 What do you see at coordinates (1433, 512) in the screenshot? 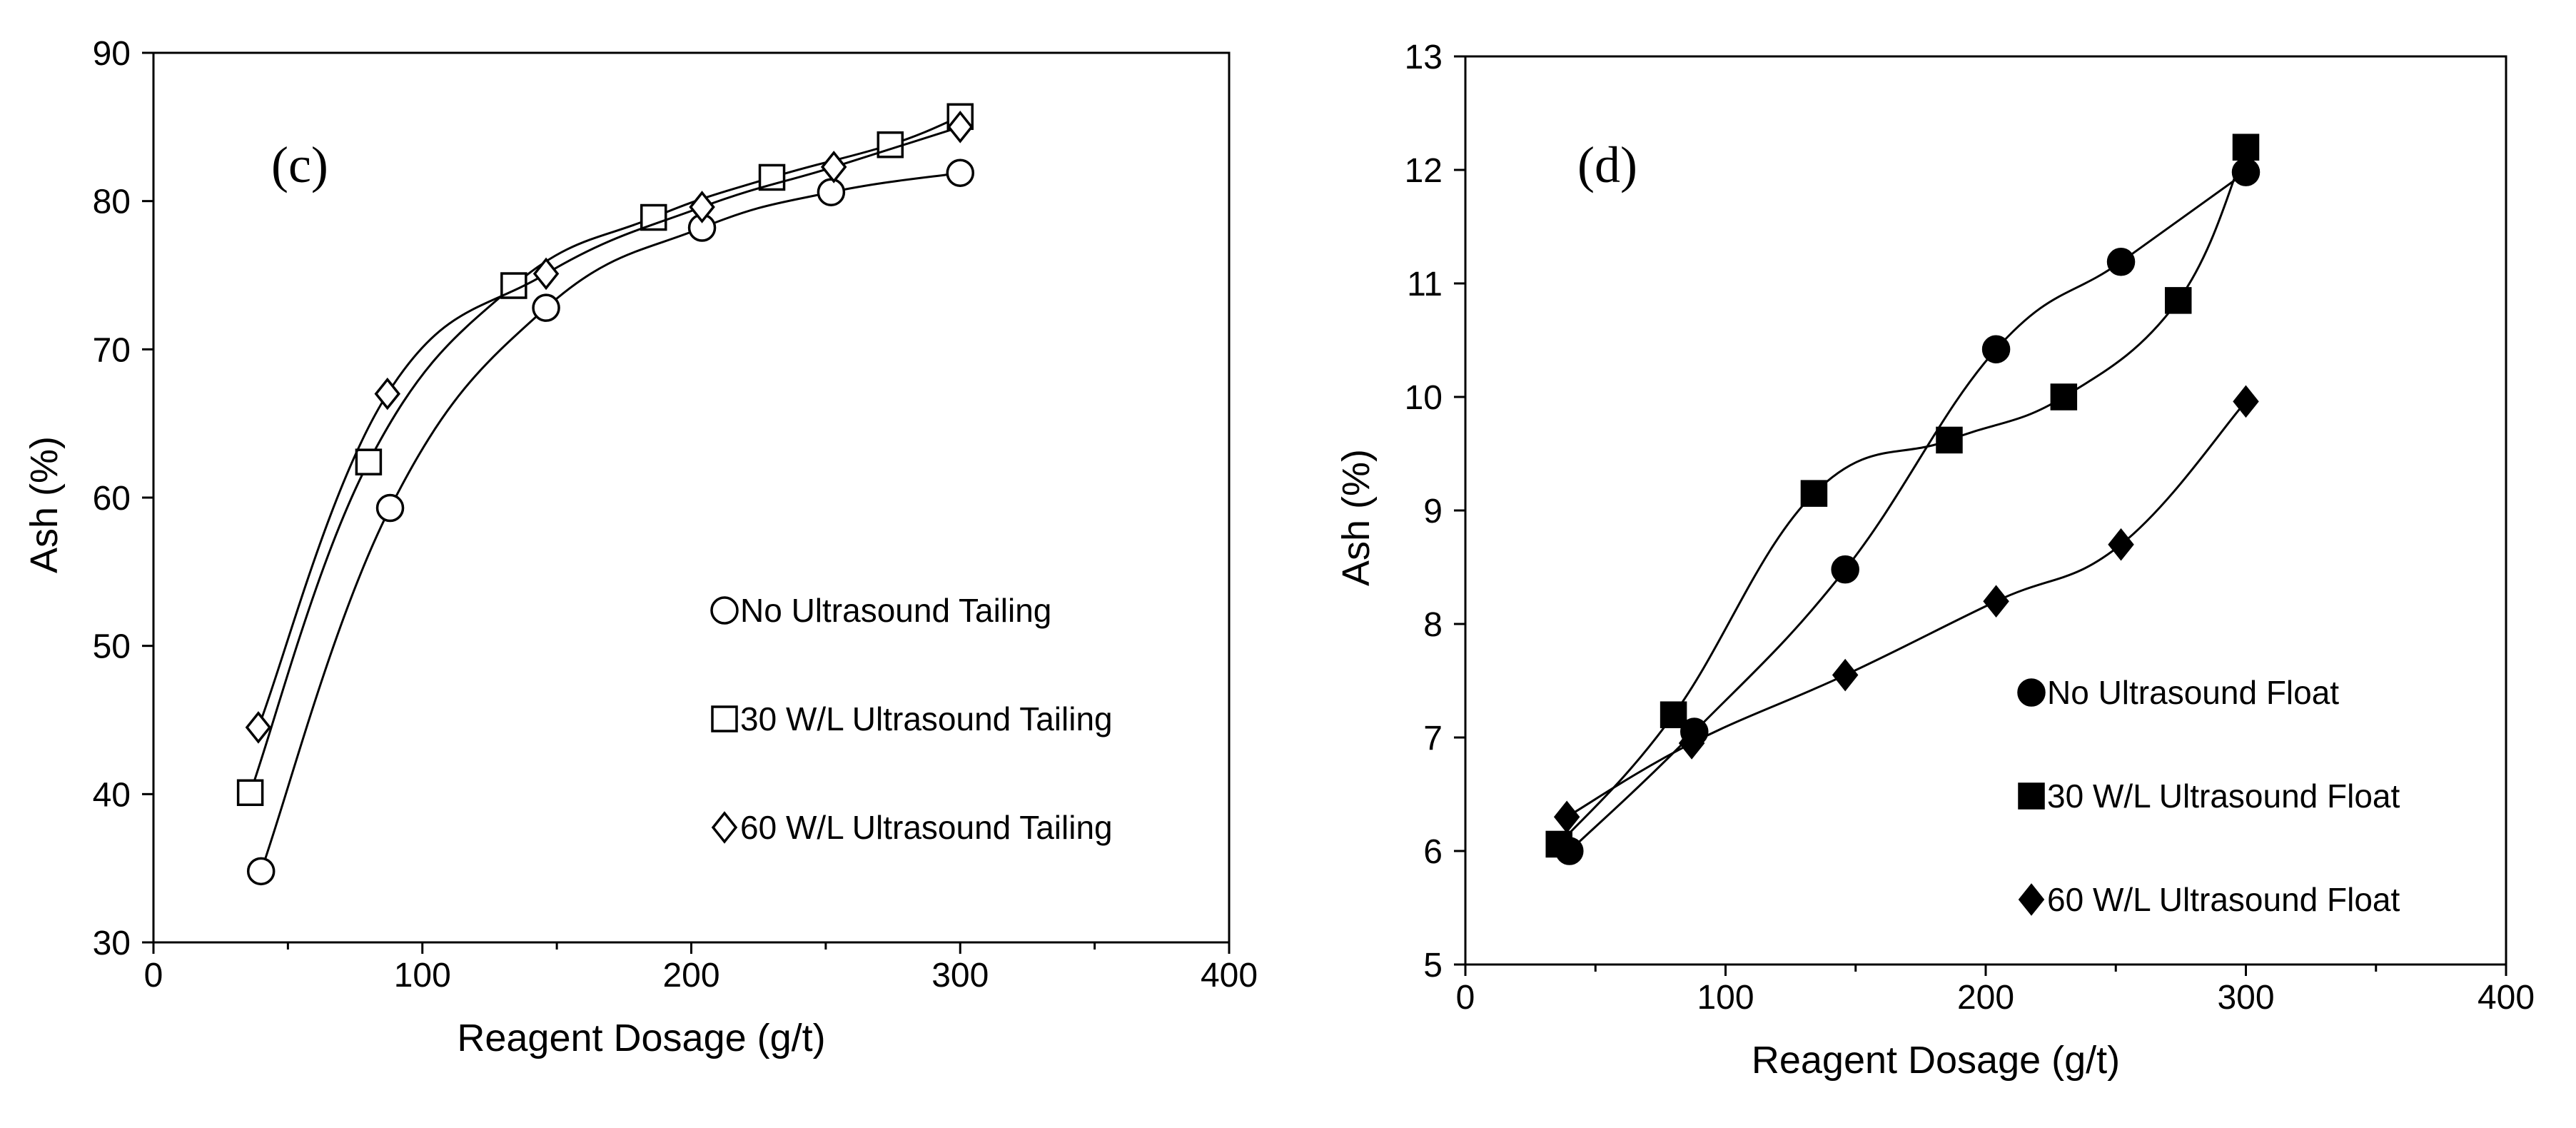
I see `y-tick-label: 9` at bounding box center [1433, 512].